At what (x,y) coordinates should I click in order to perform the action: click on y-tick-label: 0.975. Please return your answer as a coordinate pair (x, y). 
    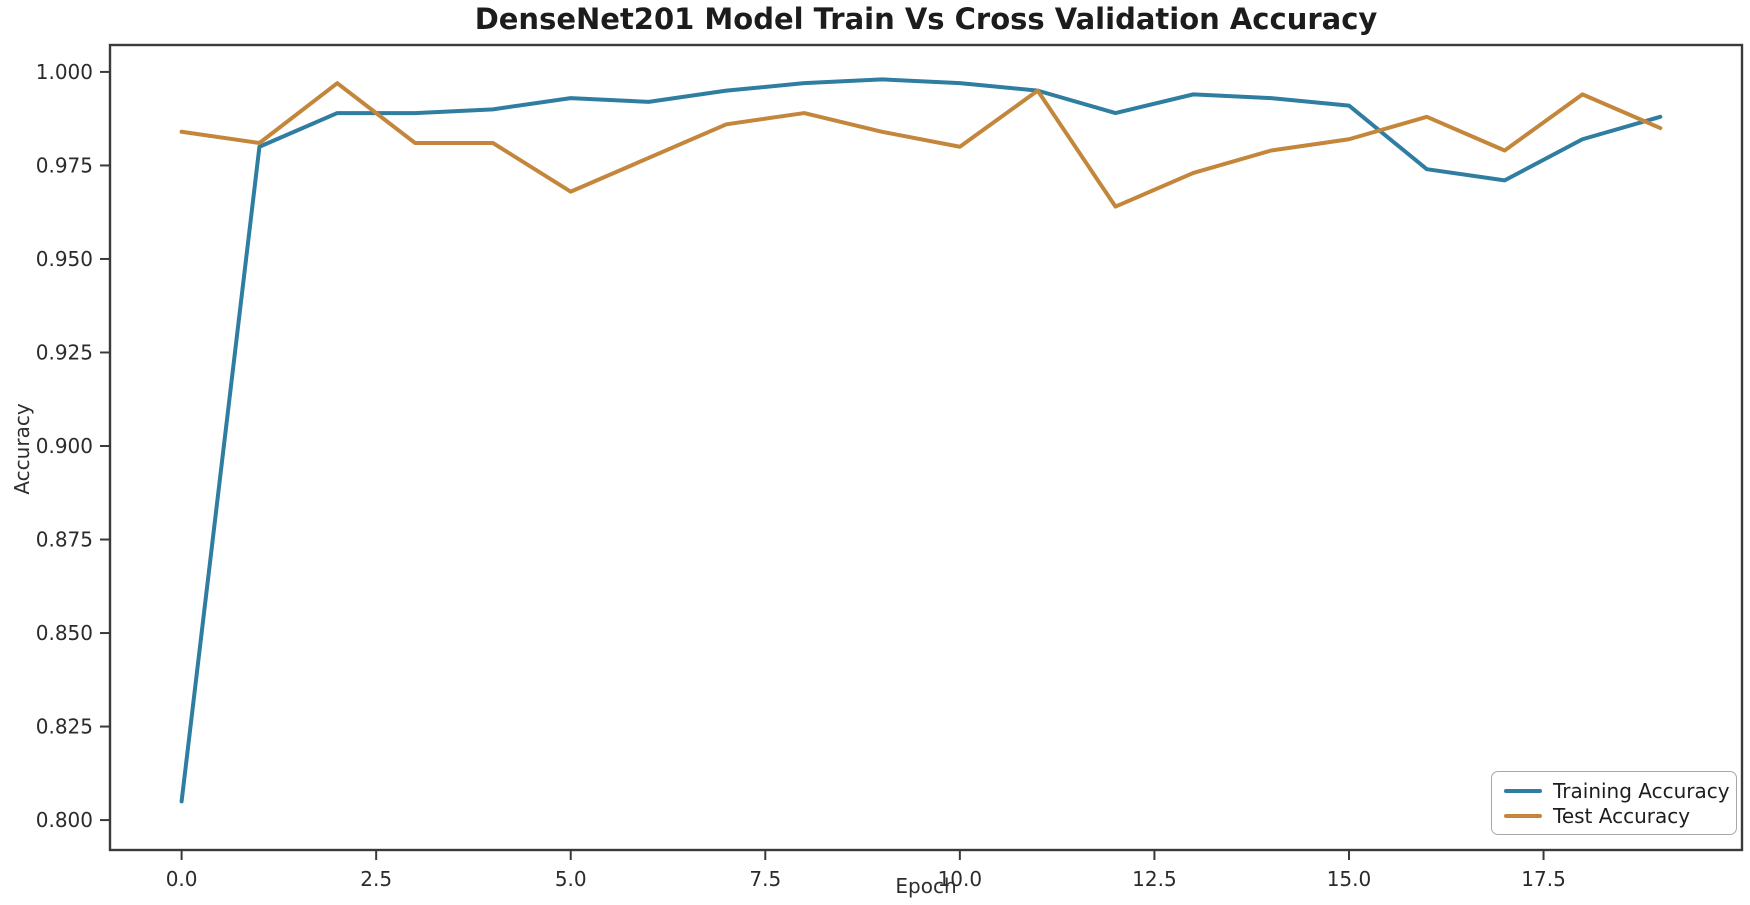
    Looking at the image, I should click on (64, 165).